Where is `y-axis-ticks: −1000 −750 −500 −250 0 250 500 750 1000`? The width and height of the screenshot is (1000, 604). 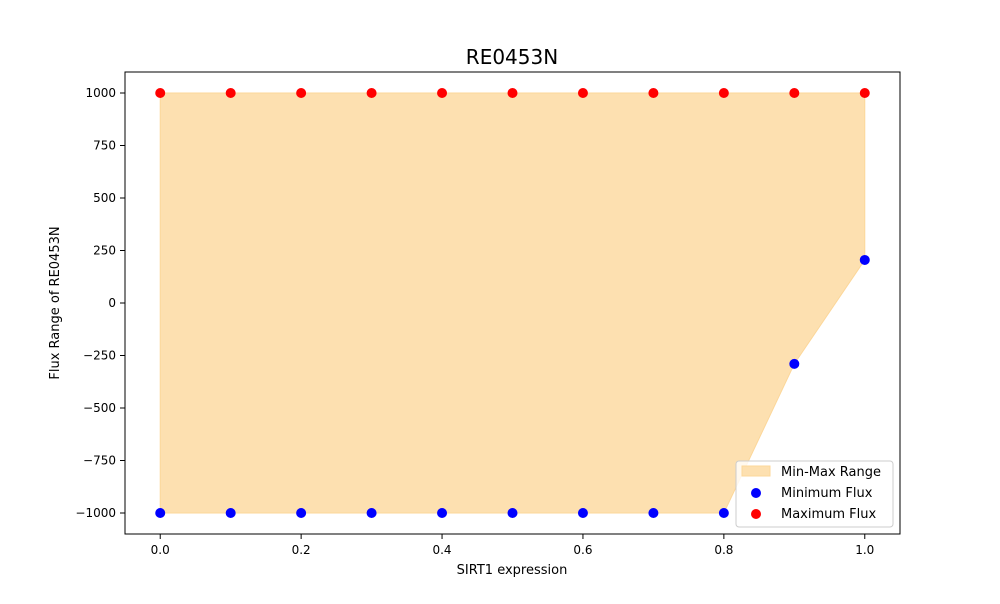 y-axis-ticks: −1000 −750 −500 −250 0 250 500 750 1000 is located at coordinates (100, 303).